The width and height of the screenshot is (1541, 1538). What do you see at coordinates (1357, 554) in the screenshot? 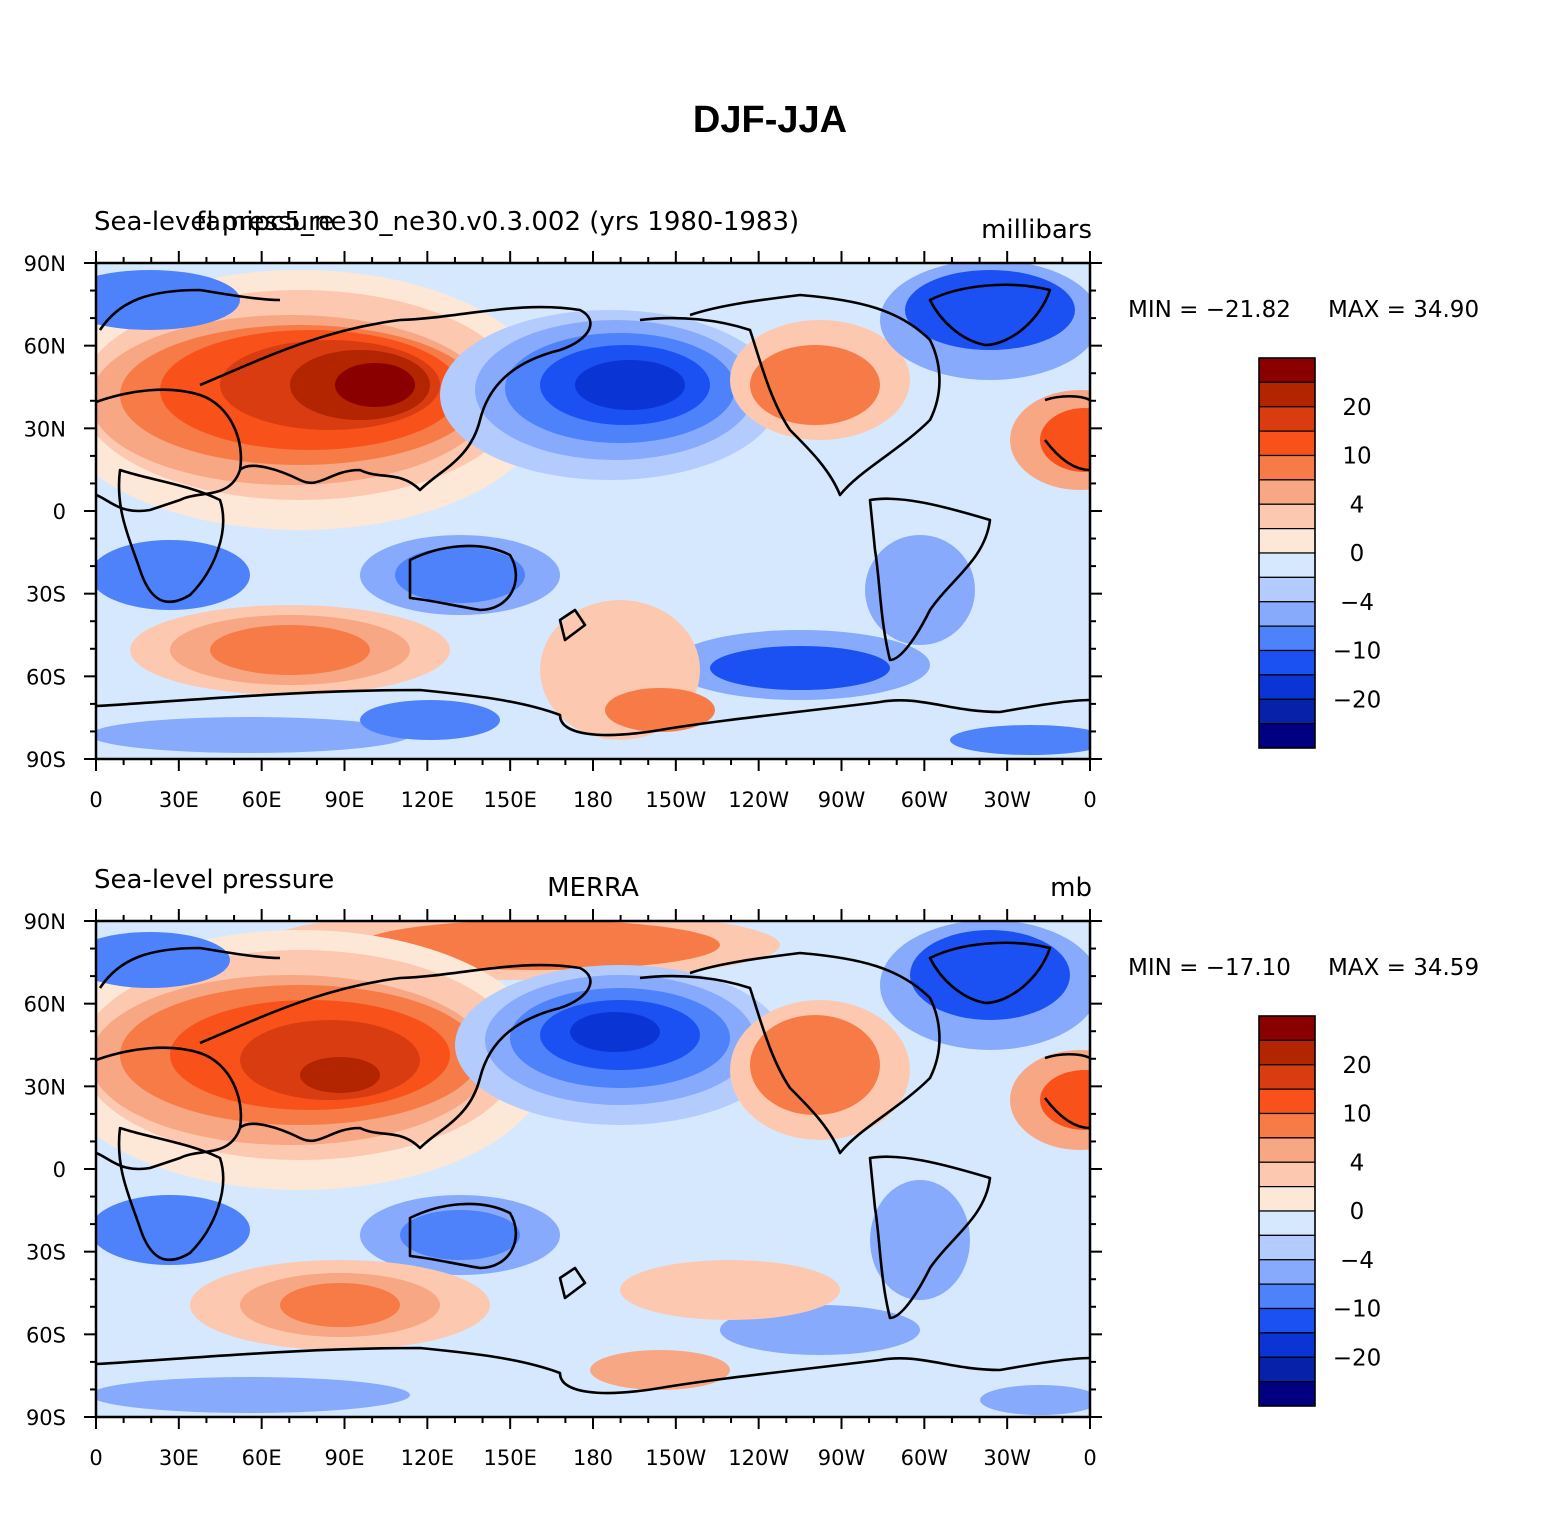
I see `colorbar-label: 0` at bounding box center [1357, 554].